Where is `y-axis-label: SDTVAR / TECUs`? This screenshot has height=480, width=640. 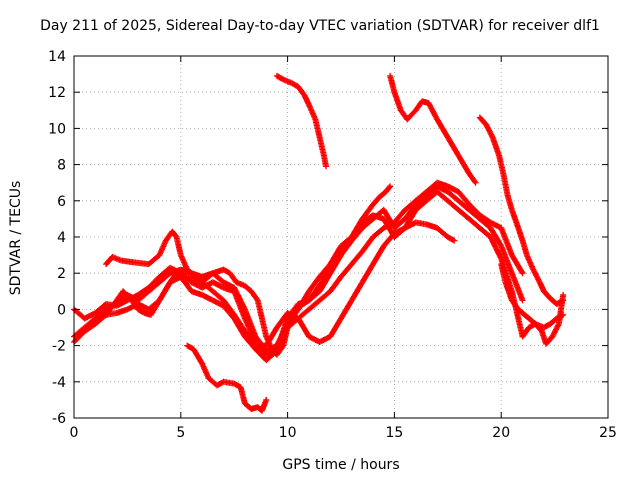
y-axis-label: SDTVAR / TECUs is located at coordinates (16, 238).